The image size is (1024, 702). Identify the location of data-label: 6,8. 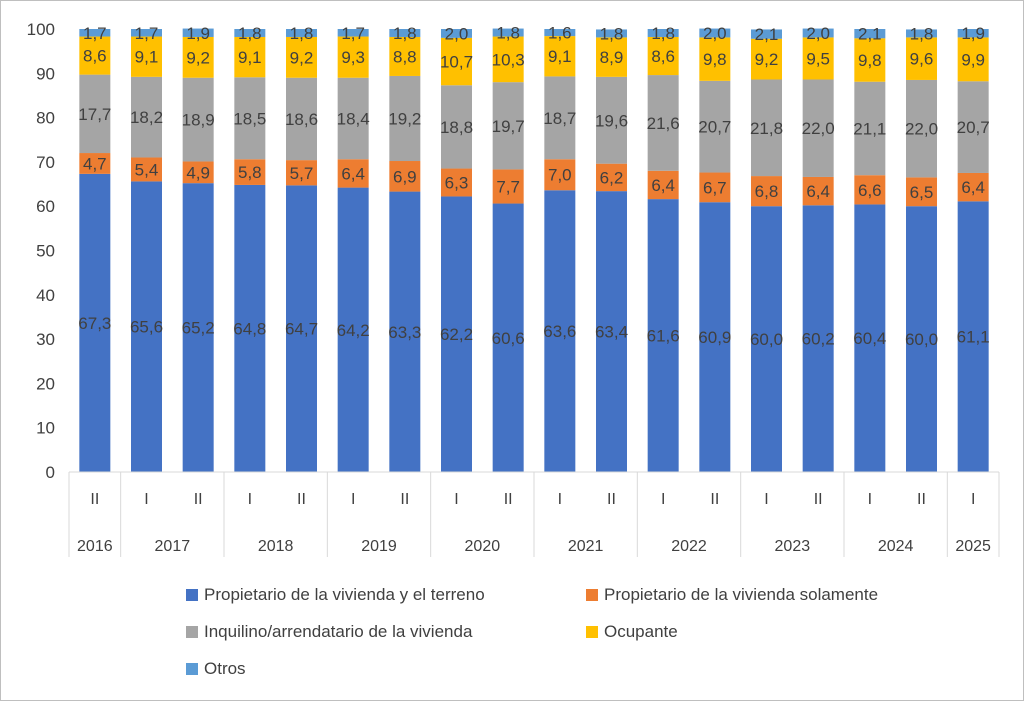
(767, 191).